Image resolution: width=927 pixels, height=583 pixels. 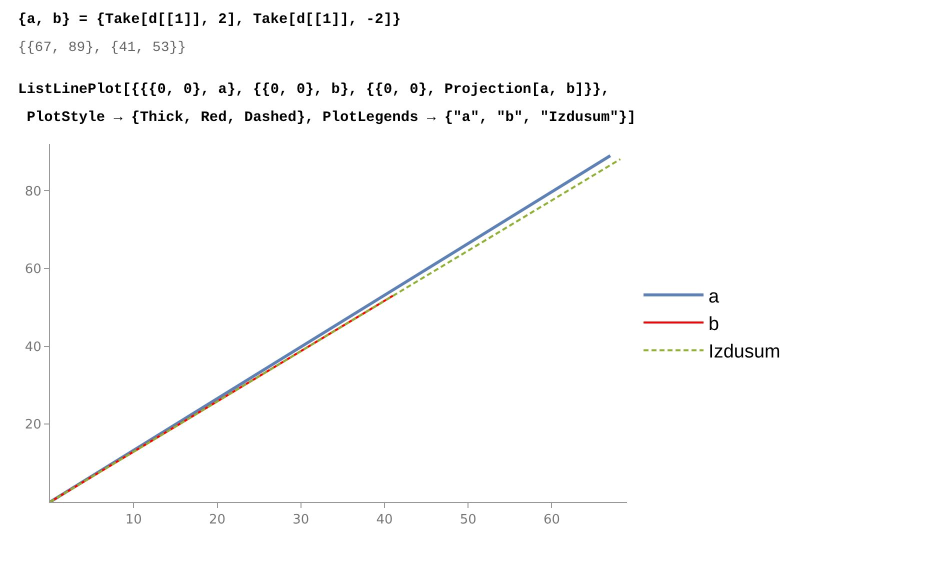 What do you see at coordinates (33, 270) in the screenshot?
I see `y-tick-label: 60` at bounding box center [33, 270].